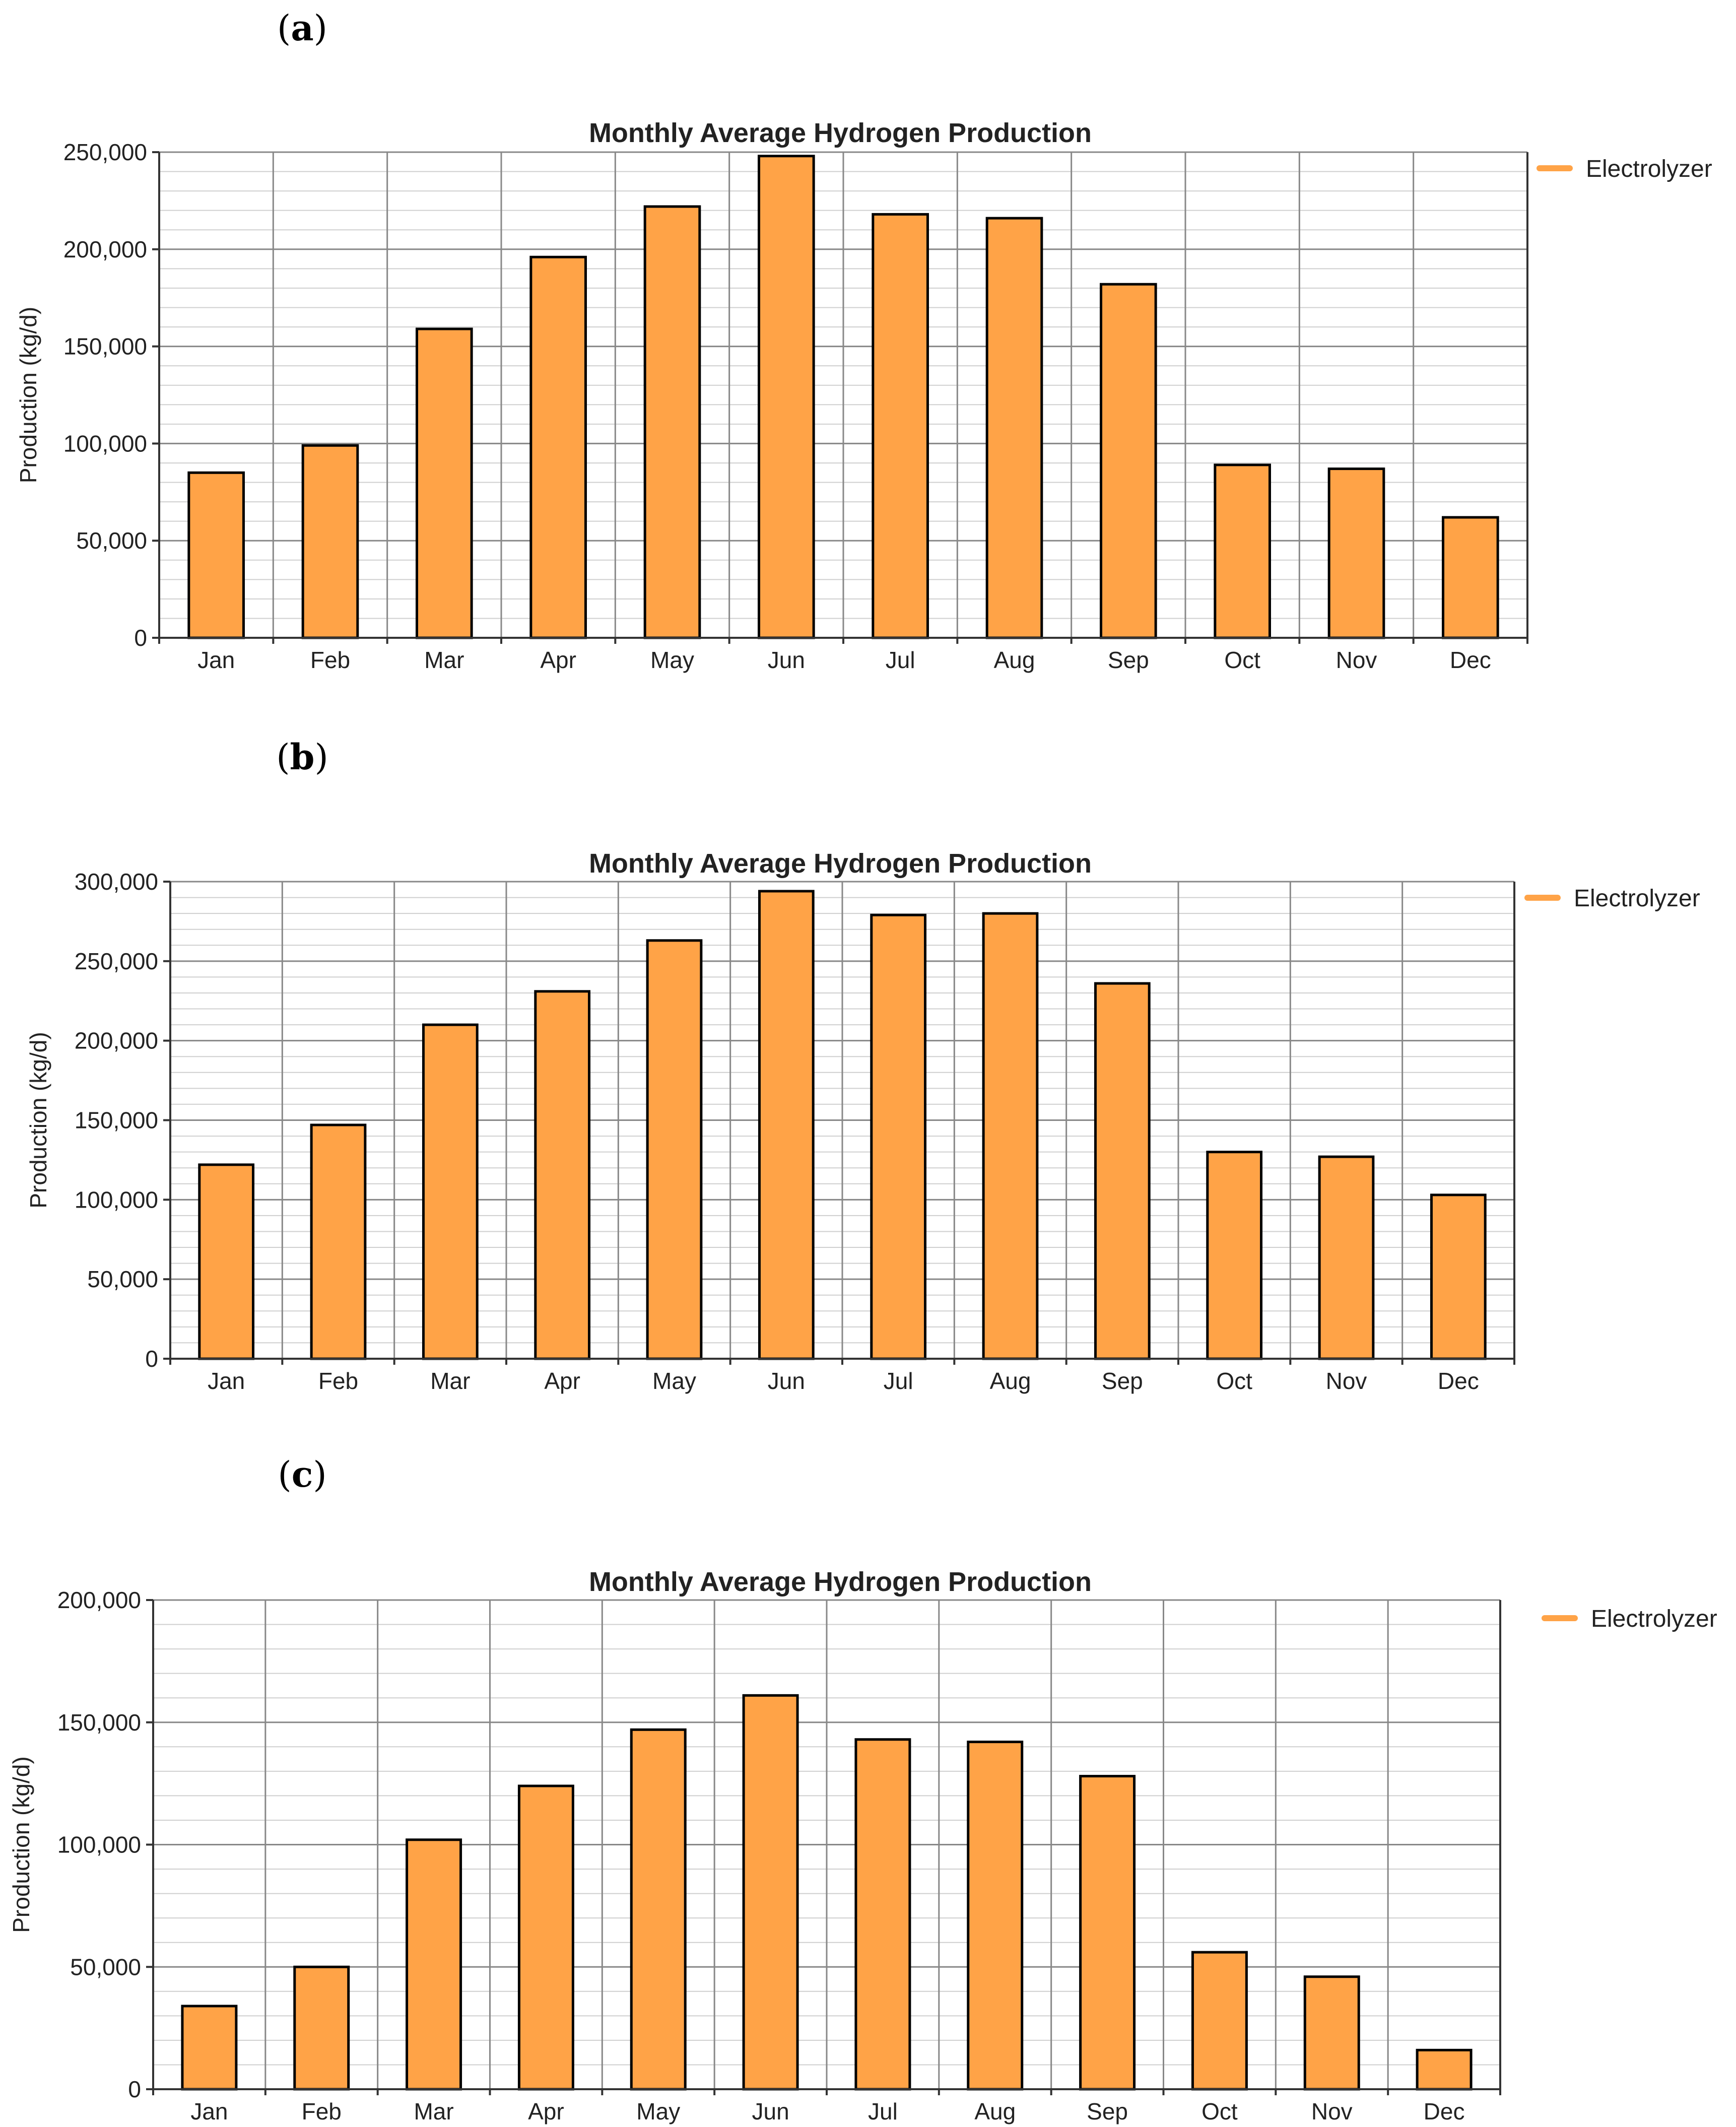 The width and height of the screenshot is (1736, 2127). Describe the element at coordinates (105, 152) in the screenshot. I see `y-tick-label: 250,000` at that location.